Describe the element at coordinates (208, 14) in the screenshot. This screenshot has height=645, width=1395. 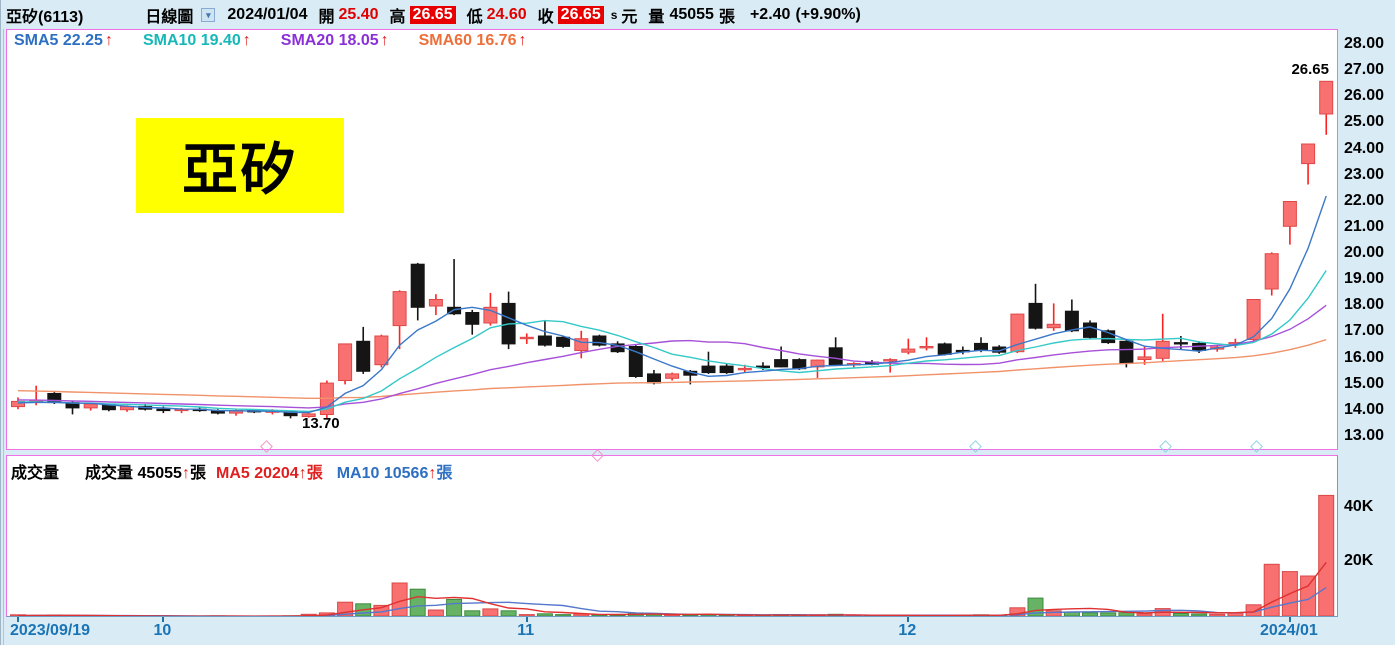
I see `chart-type-dropdown-icon: ▾` at that location.